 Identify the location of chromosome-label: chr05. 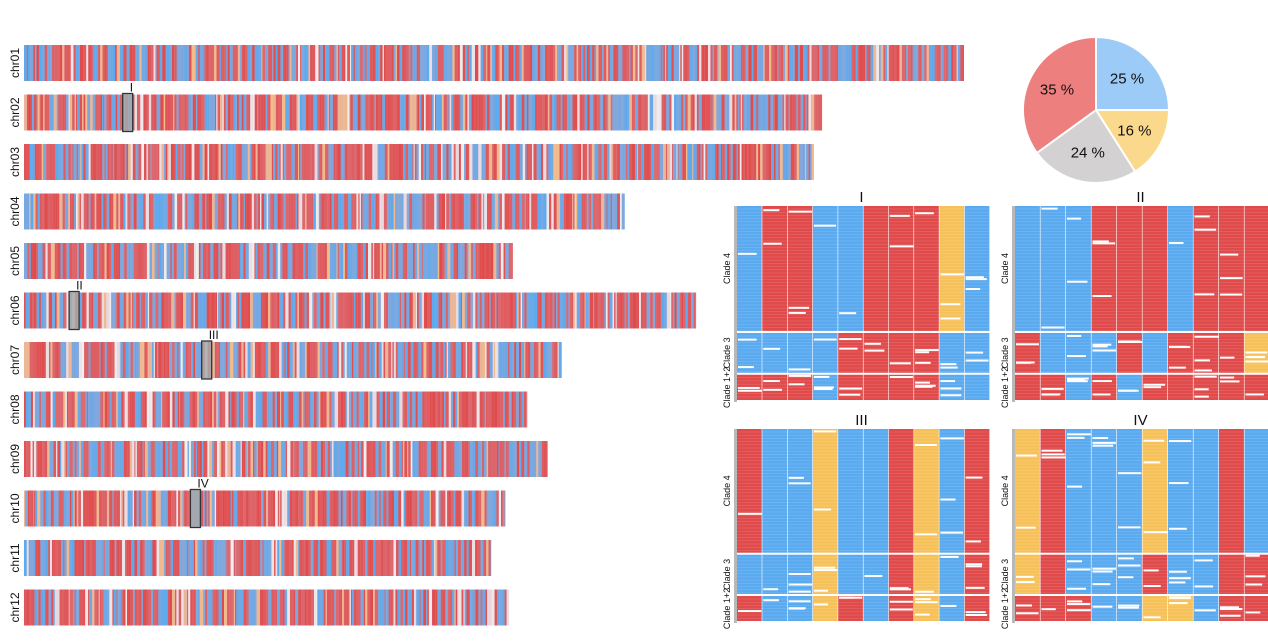
(15, 261).